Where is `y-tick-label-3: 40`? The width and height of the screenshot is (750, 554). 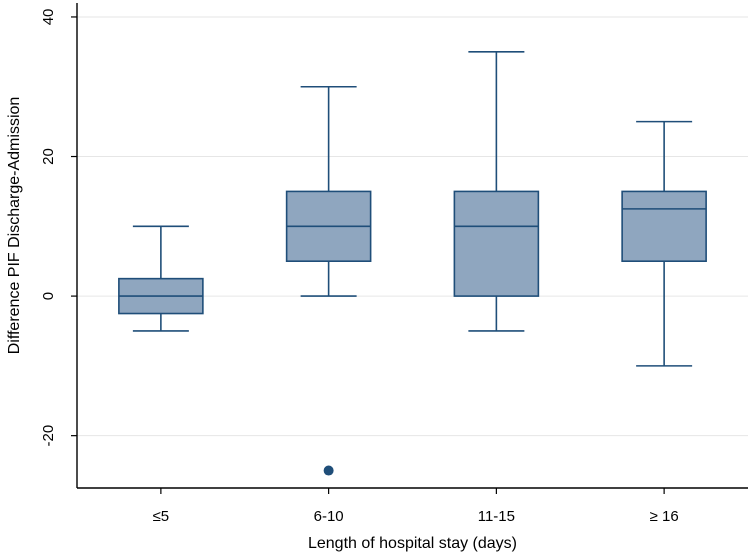 y-tick-label-3: 40 is located at coordinates (48, 17).